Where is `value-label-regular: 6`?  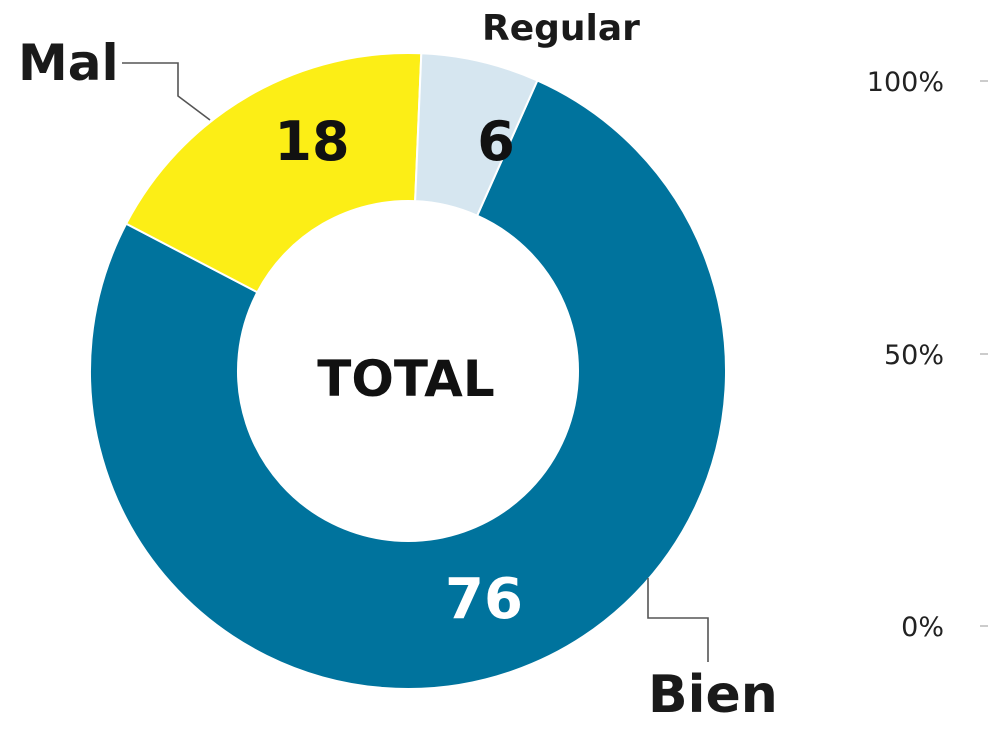 value-label-regular: 6 is located at coordinates (496, 141).